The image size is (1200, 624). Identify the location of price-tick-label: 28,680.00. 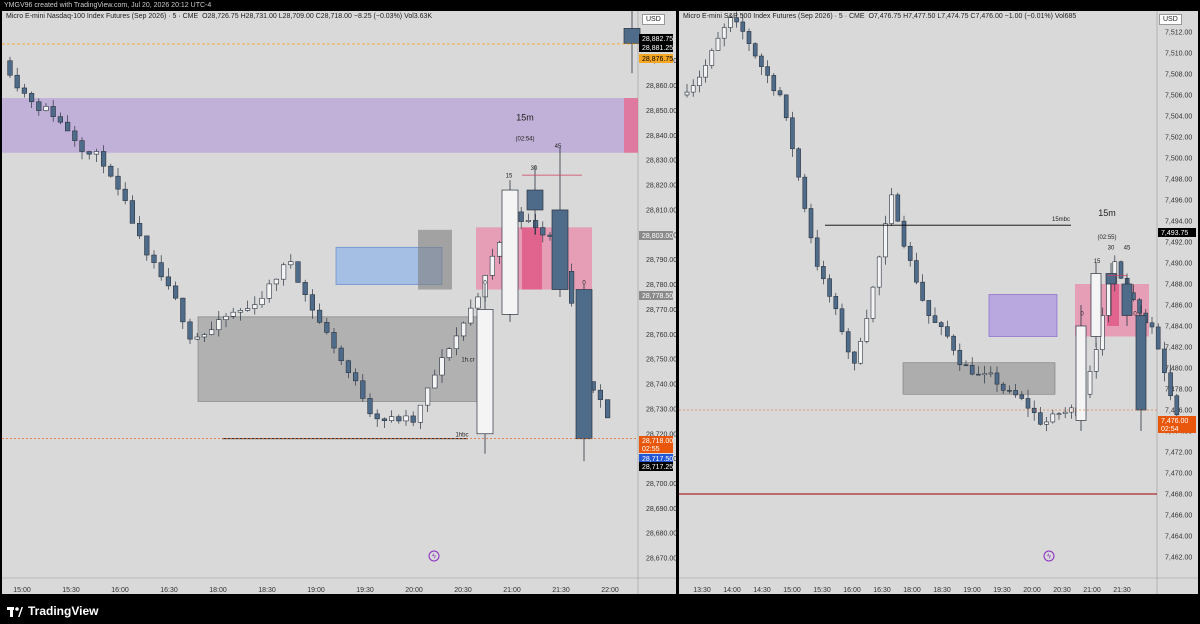
(661, 534).